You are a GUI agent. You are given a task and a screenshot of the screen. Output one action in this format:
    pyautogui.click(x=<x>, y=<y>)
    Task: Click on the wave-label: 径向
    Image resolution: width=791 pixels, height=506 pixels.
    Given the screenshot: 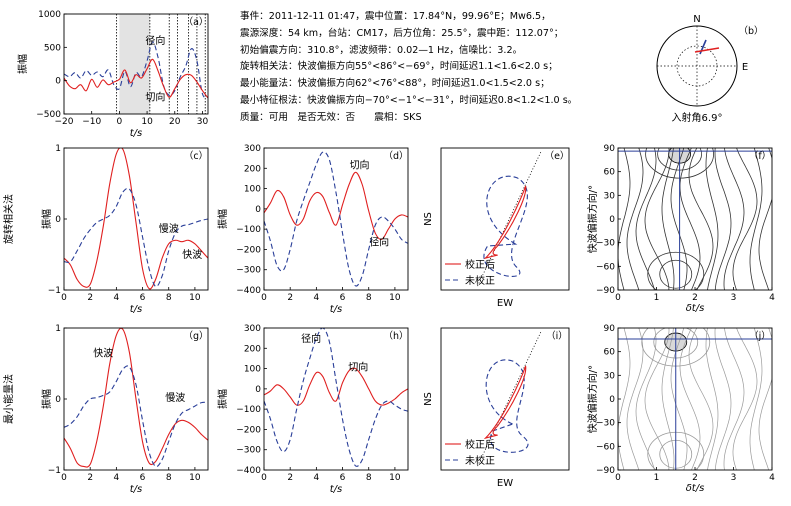 What is the action you would take?
    pyautogui.click(x=155, y=40)
    